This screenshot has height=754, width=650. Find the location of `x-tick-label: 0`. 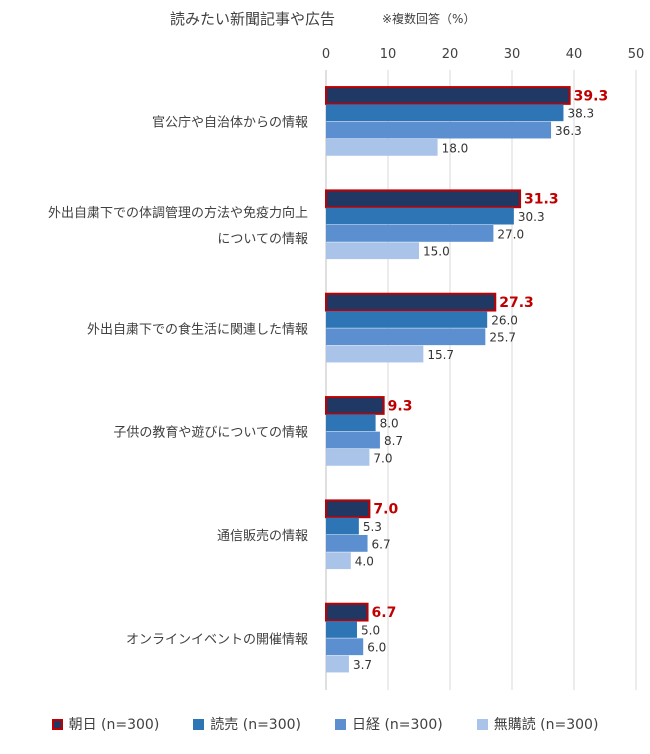

x-tick-label: 0 is located at coordinates (326, 54).